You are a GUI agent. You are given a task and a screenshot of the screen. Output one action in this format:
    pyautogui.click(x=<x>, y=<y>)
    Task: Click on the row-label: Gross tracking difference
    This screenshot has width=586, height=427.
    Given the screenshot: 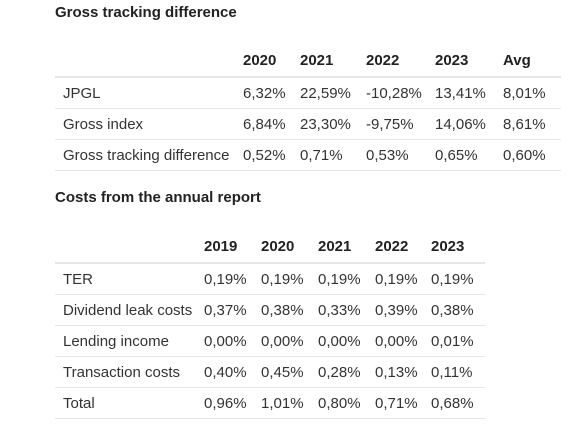 What is the action you would take?
    pyautogui.click(x=149, y=155)
    